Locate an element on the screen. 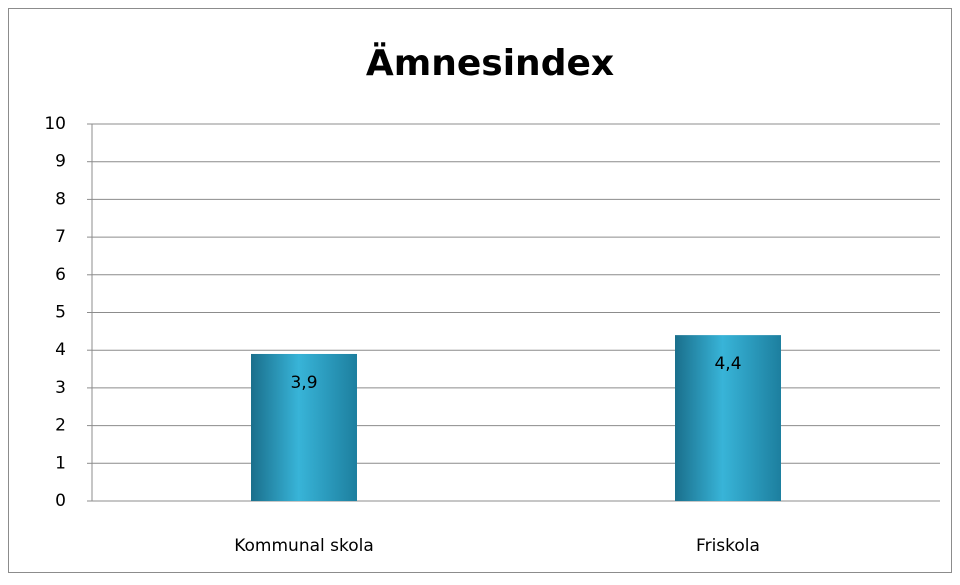 Image resolution: width=960 pixels, height=585 pixels. y-tick-label: 6 is located at coordinates (60, 275).